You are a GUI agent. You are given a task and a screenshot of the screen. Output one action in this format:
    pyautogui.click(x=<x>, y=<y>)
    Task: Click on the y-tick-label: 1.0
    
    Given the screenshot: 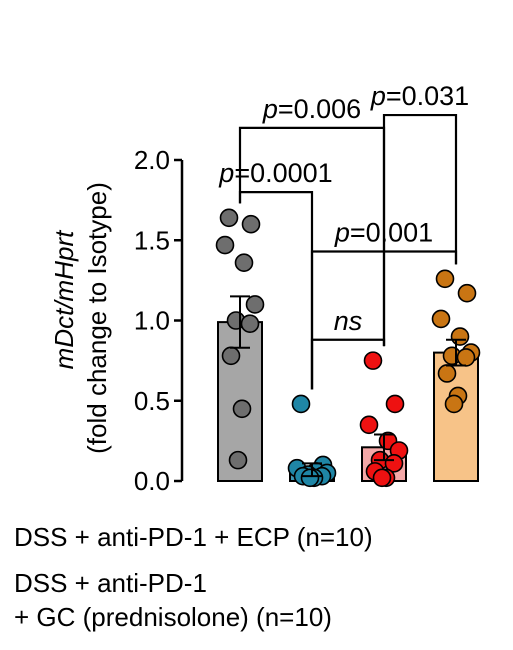 What is the action you would take?
    pyautogui.click(x=152, y=321)
    